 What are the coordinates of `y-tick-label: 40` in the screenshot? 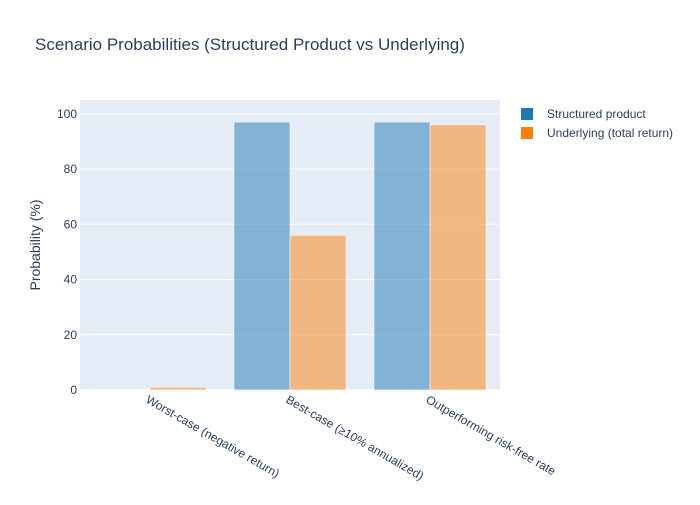 It's located at (71, 280).